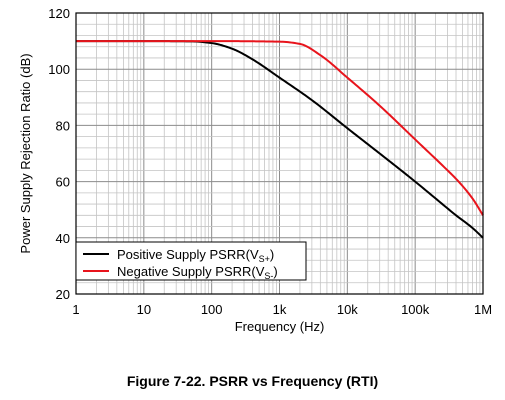 Image resolution: width=505 pixels, height=400 pixels. What do you see at coordinates (212, 309) in the screenshot?
I see `x-tick-label: 100` at bounding box center [212, 309].